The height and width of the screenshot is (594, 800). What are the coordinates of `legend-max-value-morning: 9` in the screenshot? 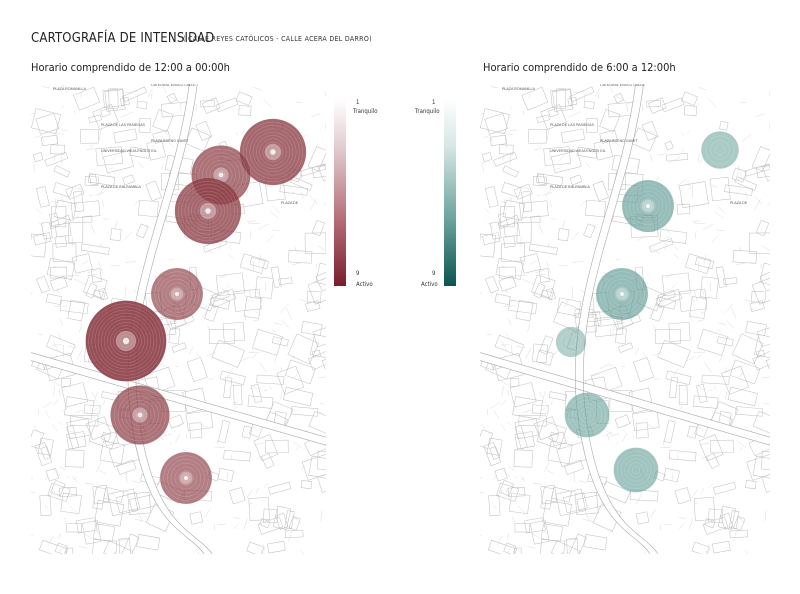 It's located at (434, 273).